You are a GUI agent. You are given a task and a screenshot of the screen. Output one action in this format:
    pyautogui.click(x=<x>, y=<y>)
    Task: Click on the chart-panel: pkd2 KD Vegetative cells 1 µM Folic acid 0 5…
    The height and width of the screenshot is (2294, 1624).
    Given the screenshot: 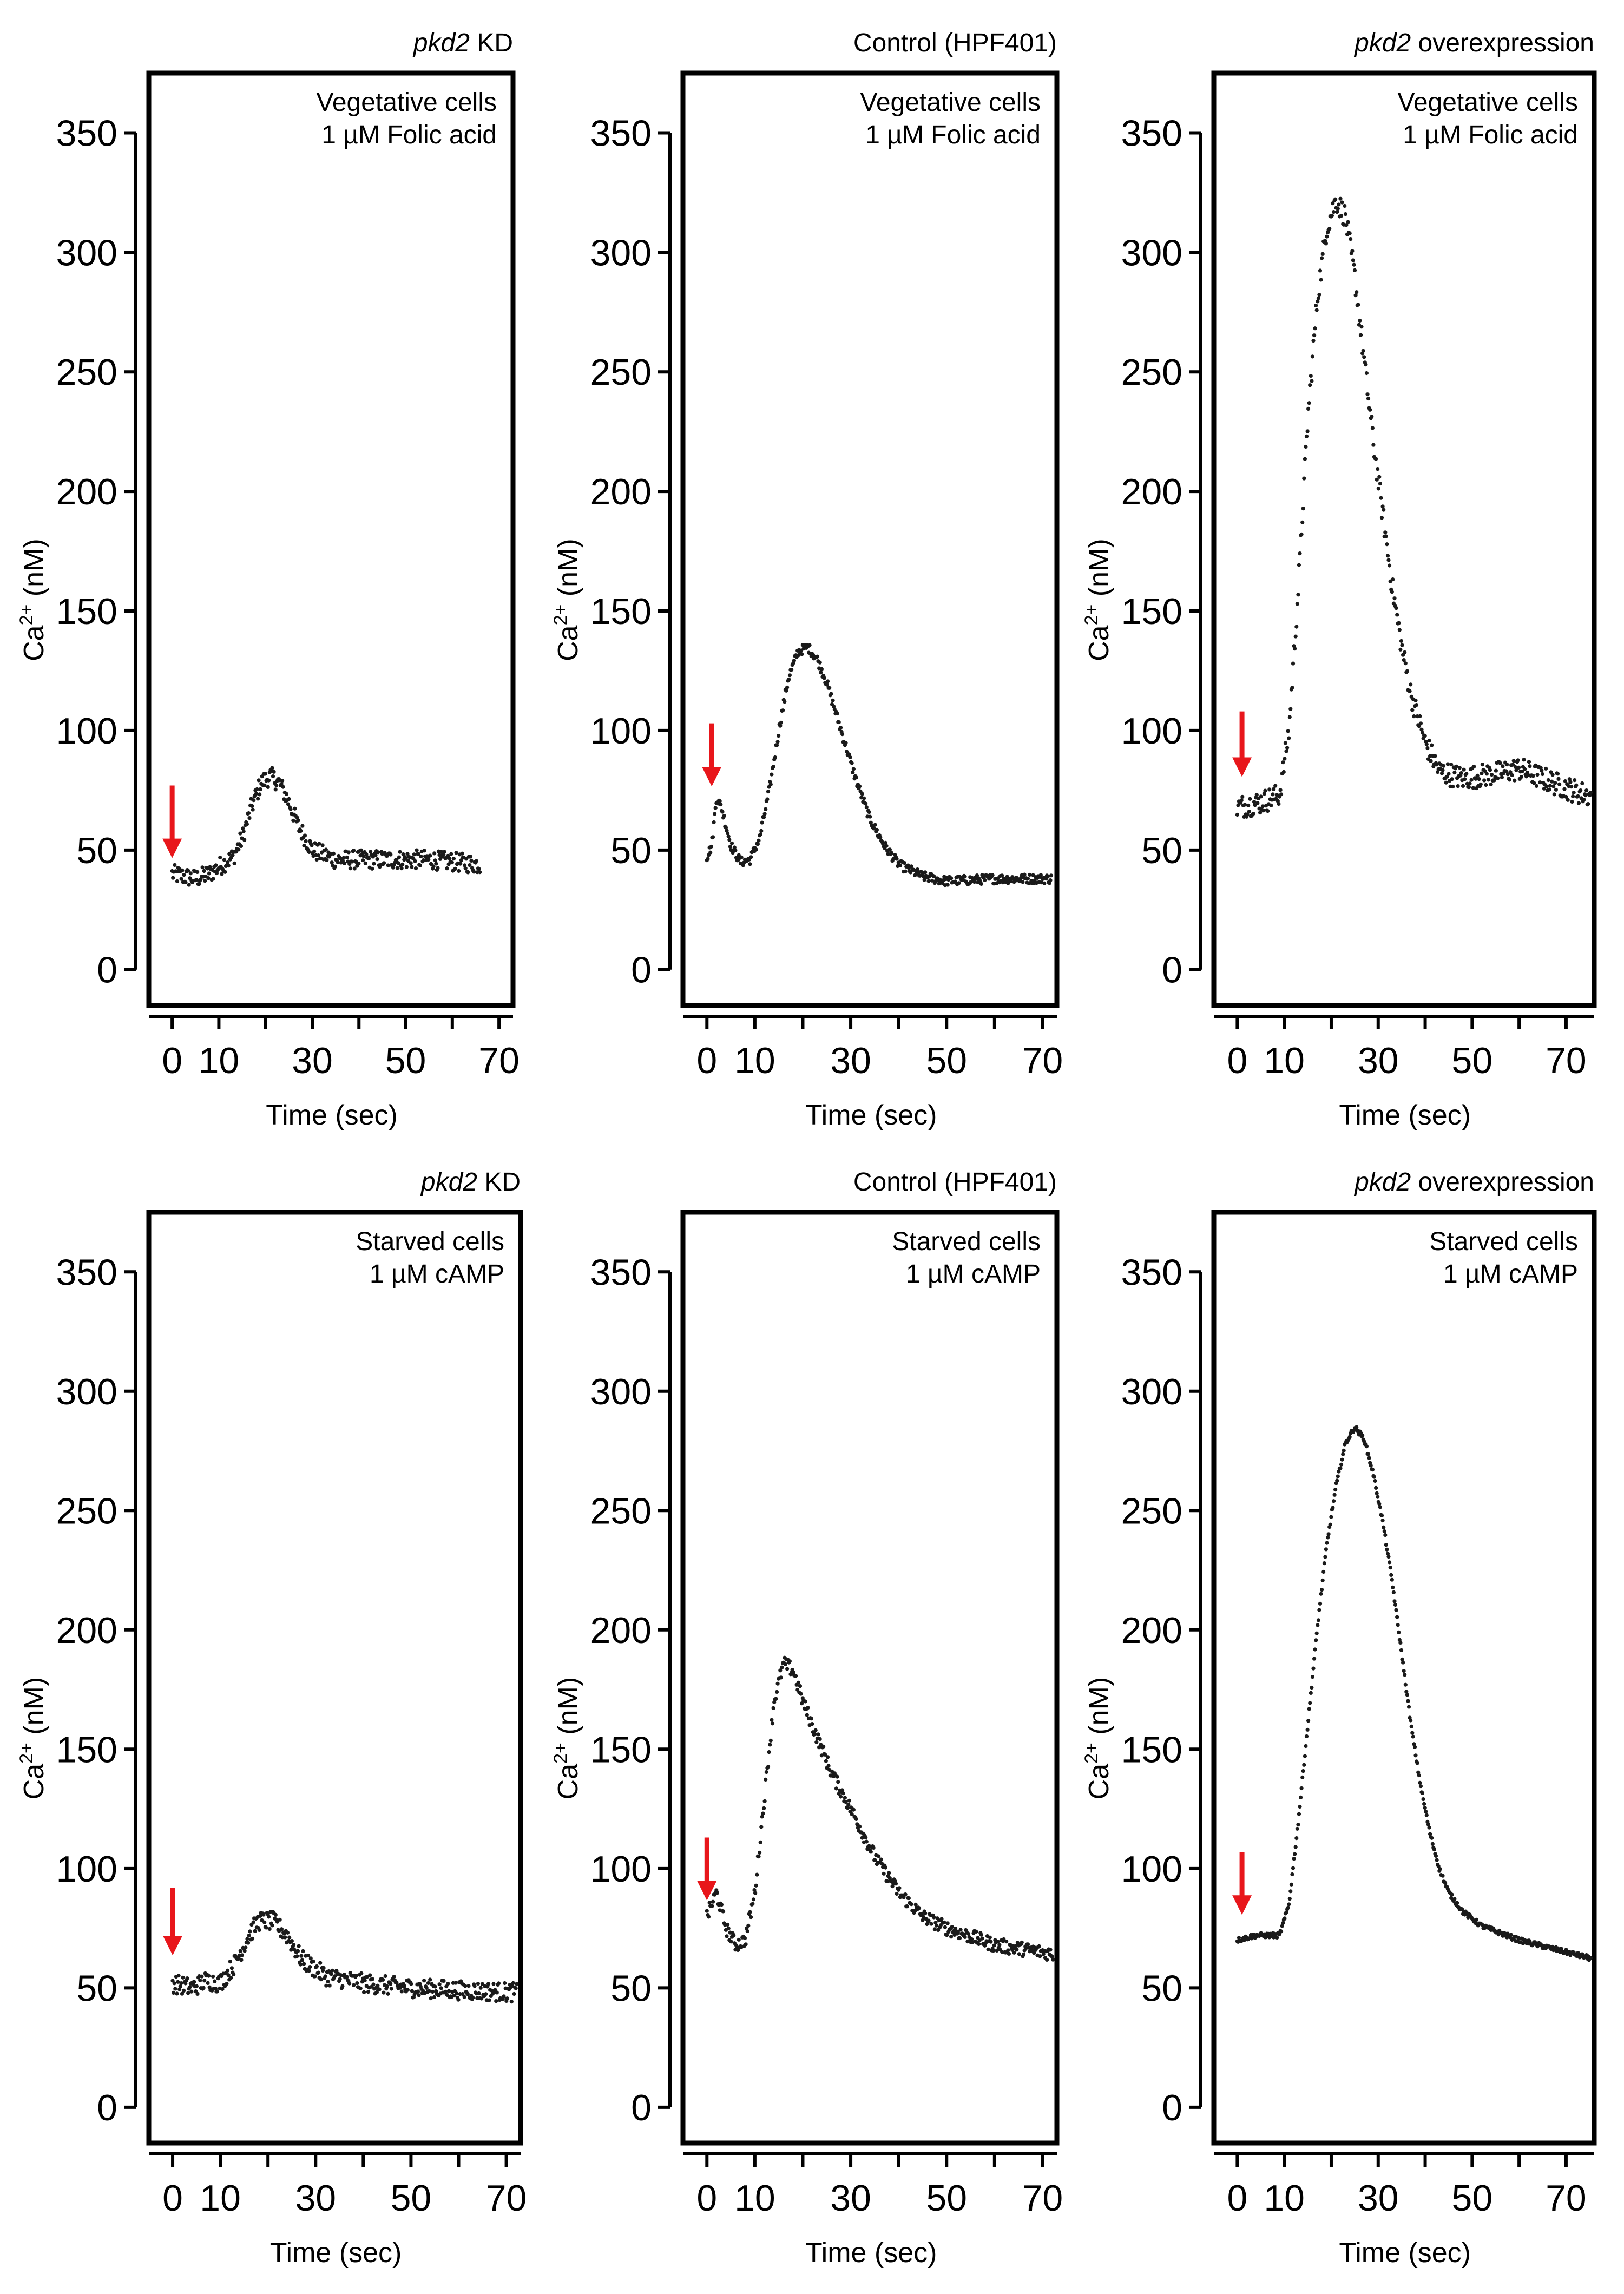 What is the action you would take?
    pyautogui.click(x=268, y=580)
    